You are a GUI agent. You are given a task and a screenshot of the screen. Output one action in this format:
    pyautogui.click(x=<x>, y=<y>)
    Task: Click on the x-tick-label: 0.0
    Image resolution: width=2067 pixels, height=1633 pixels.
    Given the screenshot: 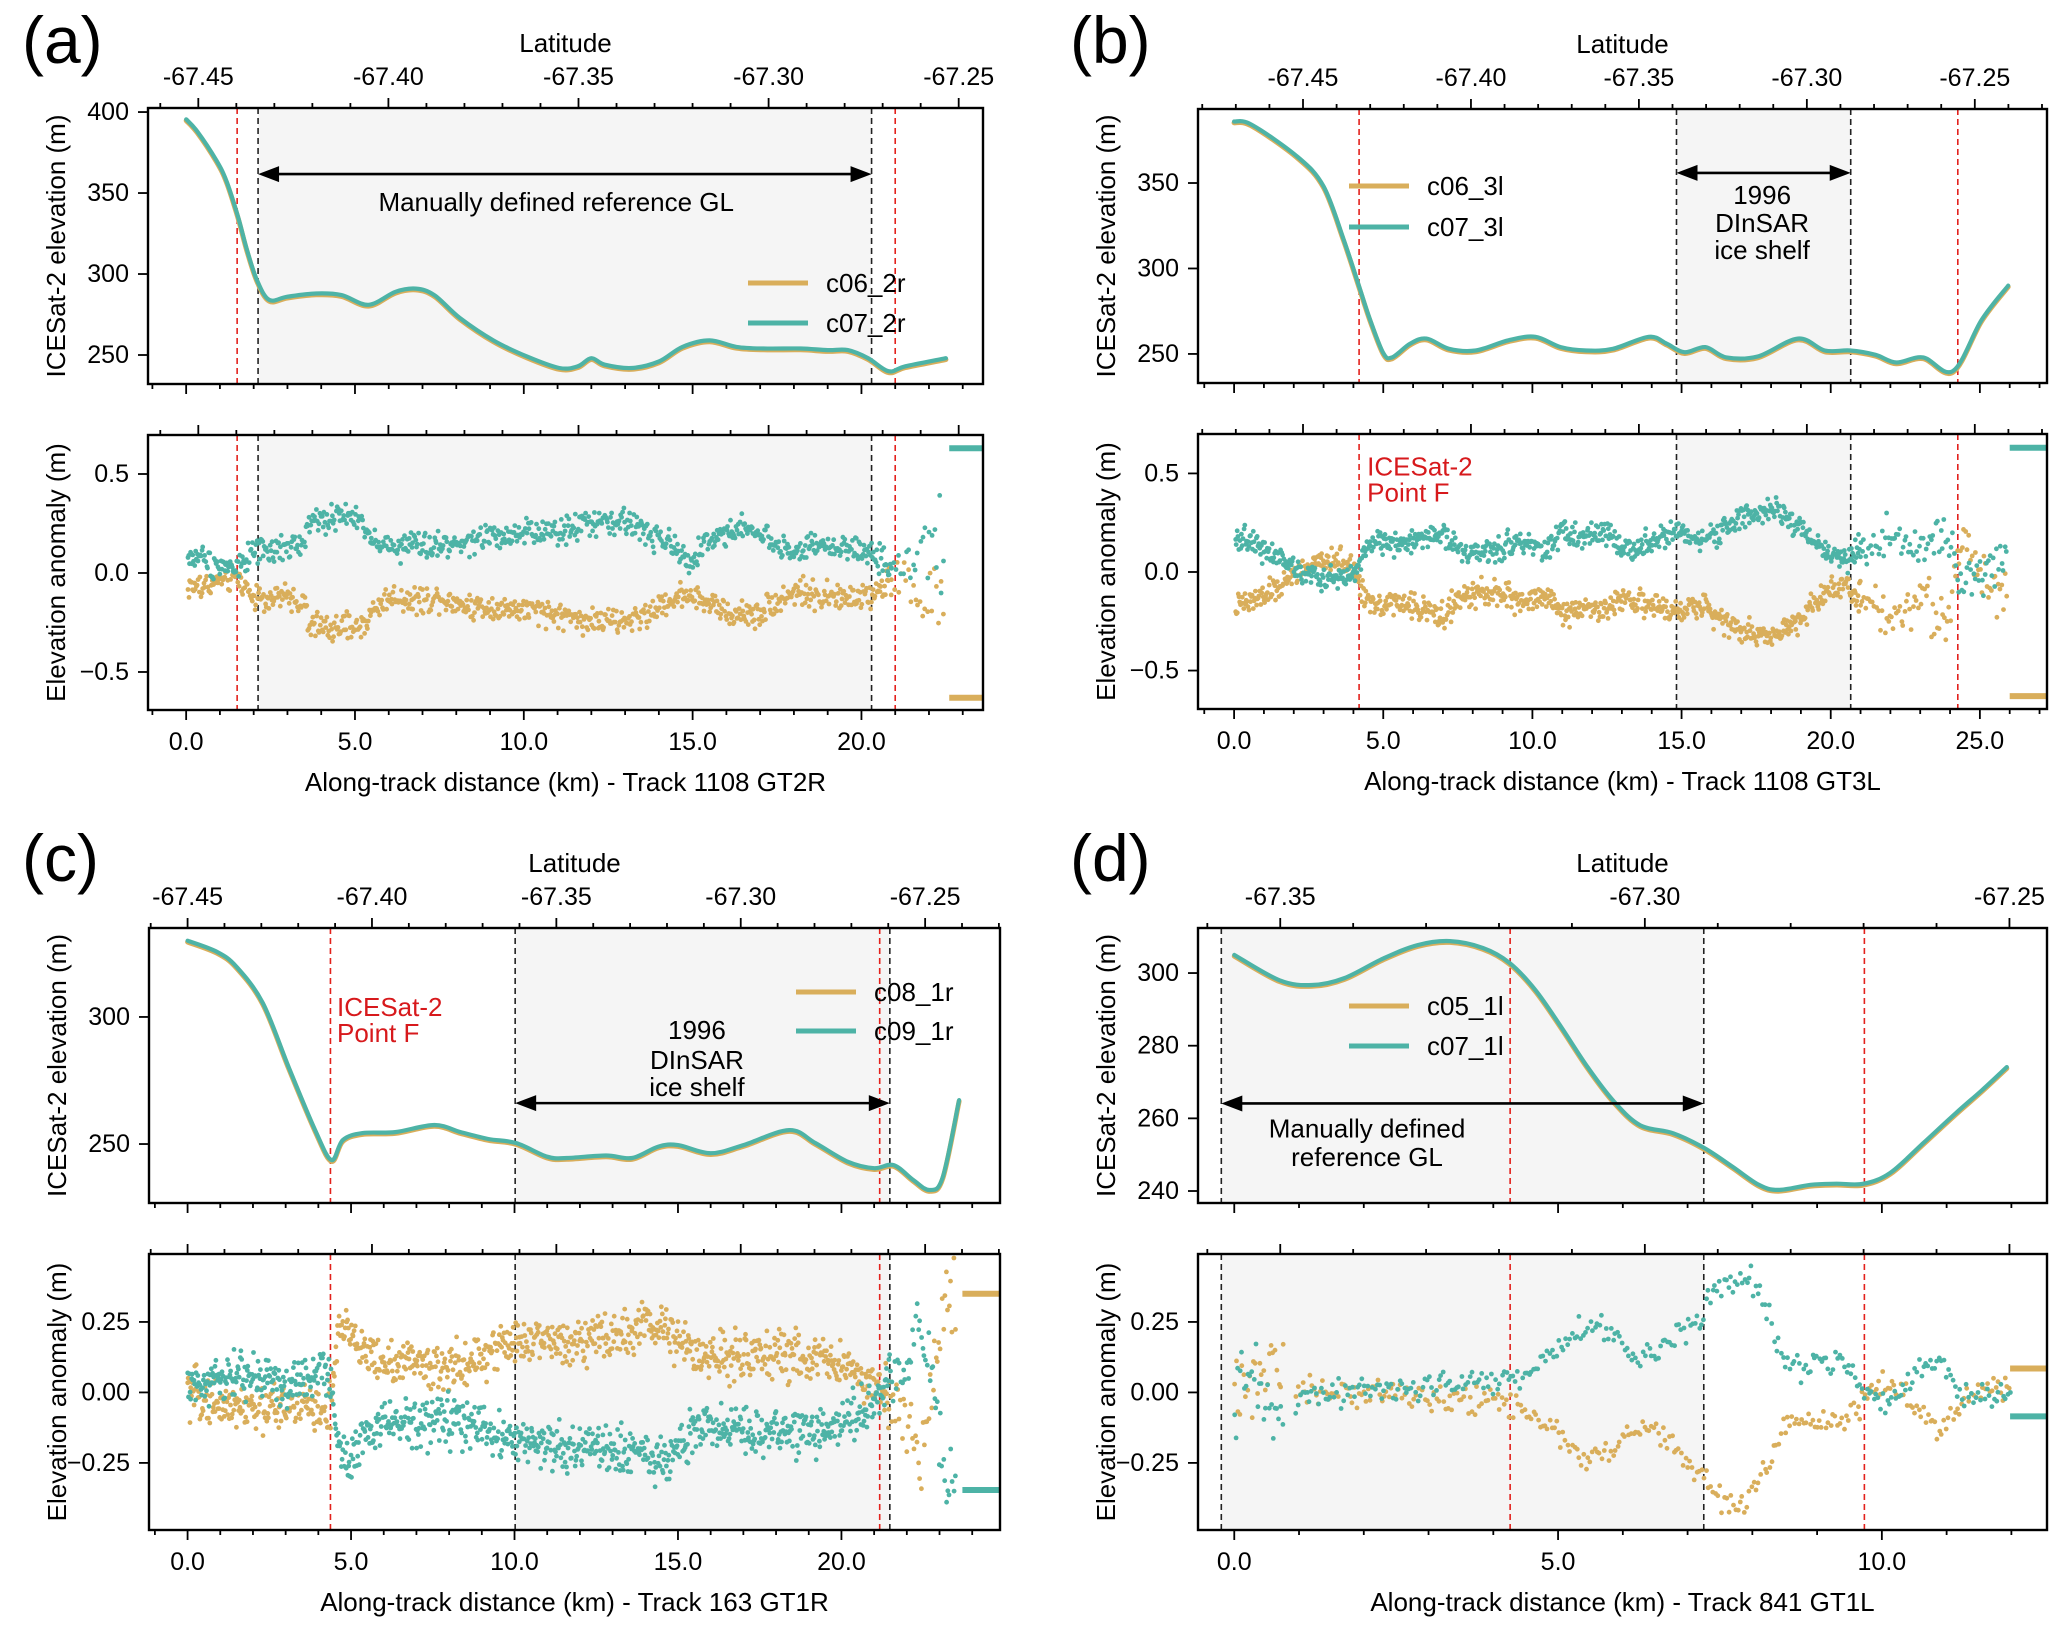 What is the action you would take?
    pyautogui.click(x=186, y=742)
    